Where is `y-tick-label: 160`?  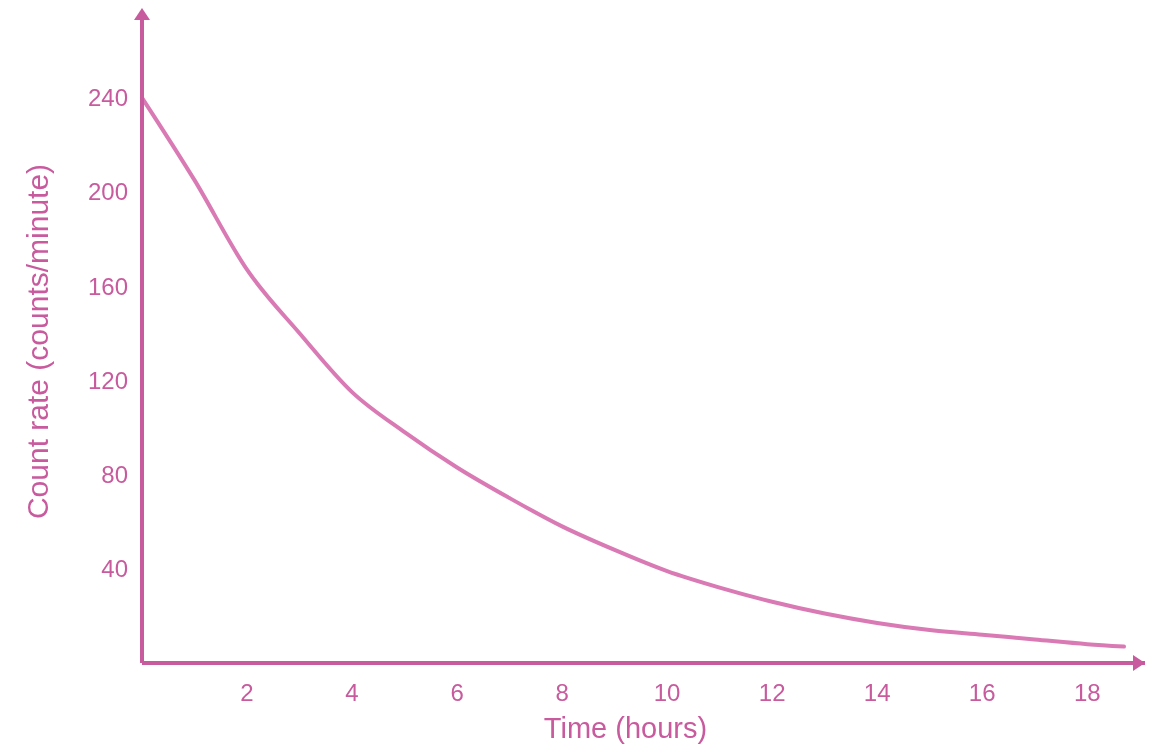 y-tick-label: 160 is located at coordinates (107, 286).